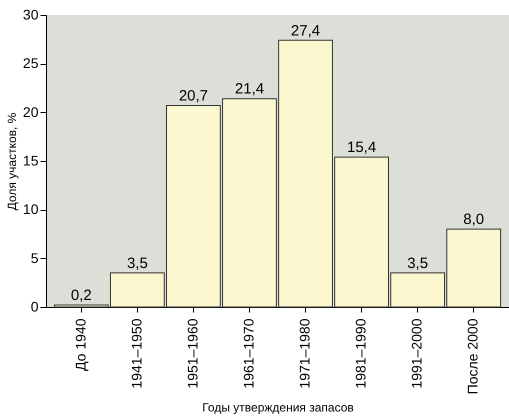 The height and width of the screenshot is (418, 509). Describe the element at coordinates (193, 96) in the screenshot. I see `data-label: 20,7` at that location.